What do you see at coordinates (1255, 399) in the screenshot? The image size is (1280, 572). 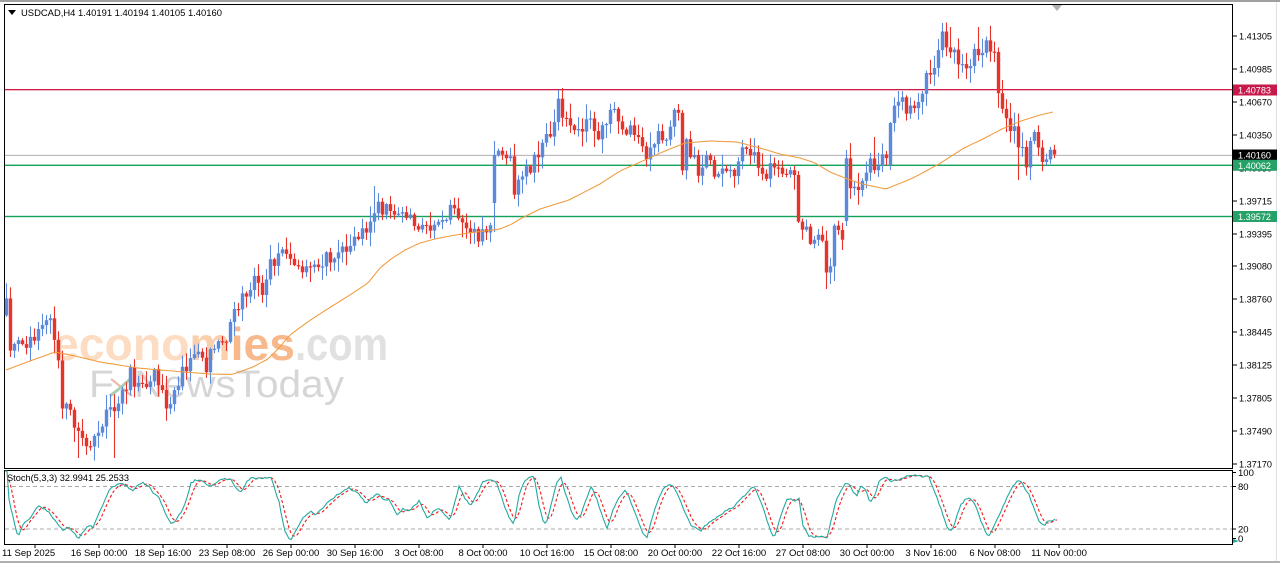 I see `svg-text: 1.37805` at bounding box center [1255, 399].